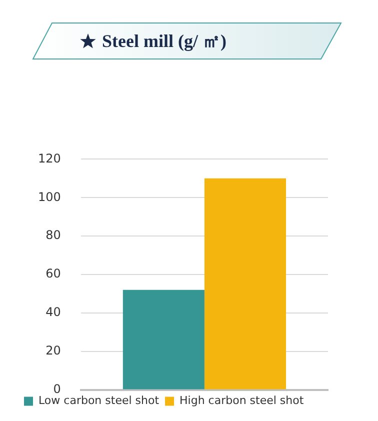 The height and width of the screenshot is (421, 378). I want to click on y-tick-label: 40, so click(53, 312).